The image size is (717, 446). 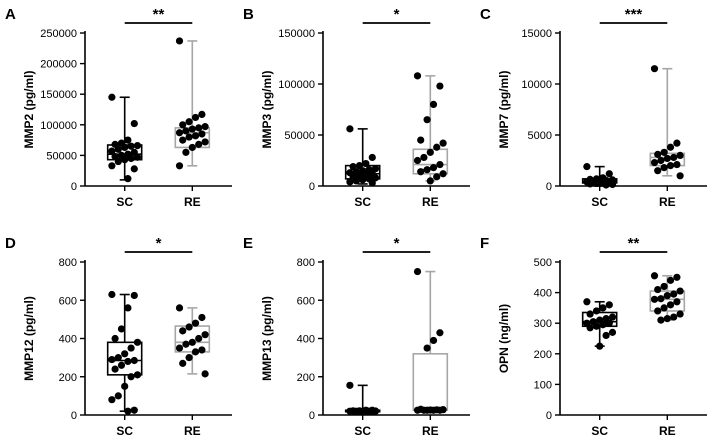 What do you see at coordinates (312, 187) in the screenshot?
I see `panel-b-ytick-label: 0` at bounding box center [312, 187].